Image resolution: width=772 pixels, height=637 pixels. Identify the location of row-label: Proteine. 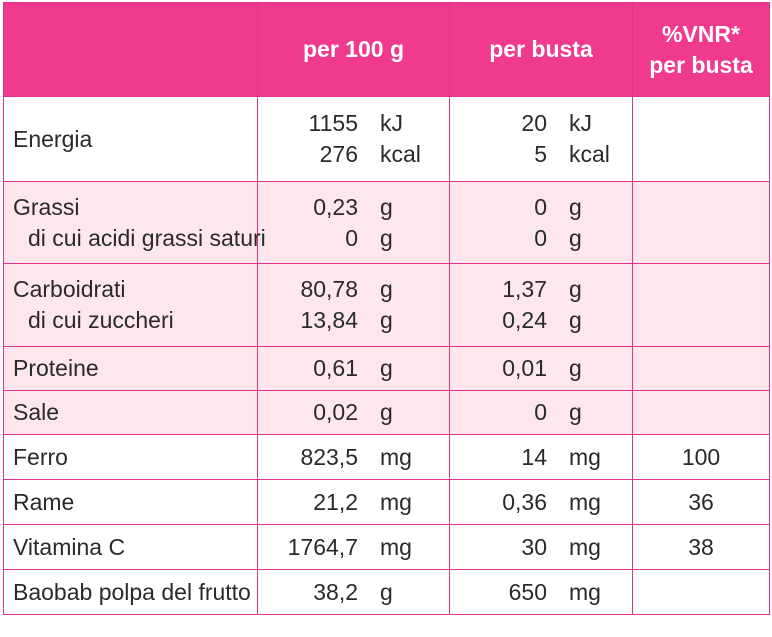
(130, 368).